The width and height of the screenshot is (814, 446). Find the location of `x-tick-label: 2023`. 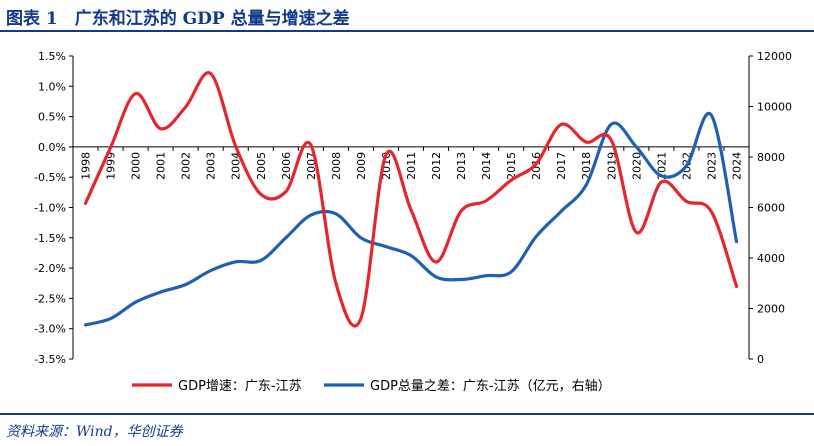

x-tick-label: 2023 is located at coordinates (711, 166).